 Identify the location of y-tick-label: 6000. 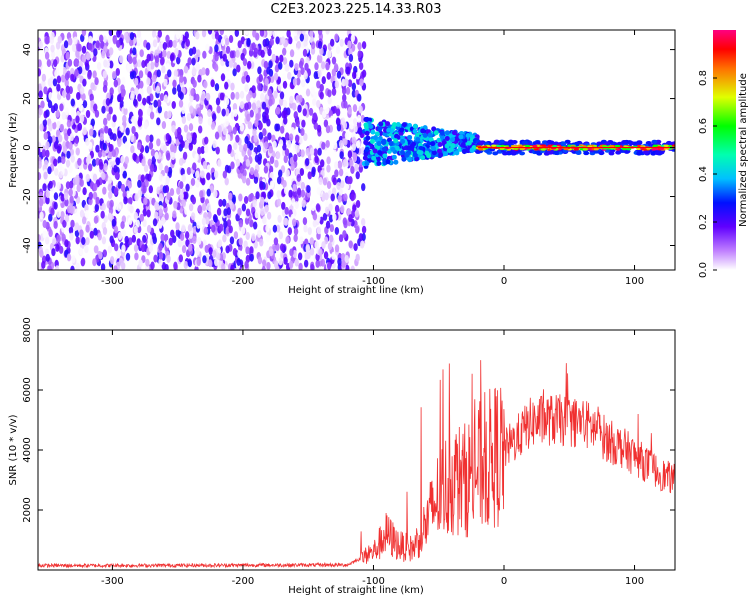
(27, 389).